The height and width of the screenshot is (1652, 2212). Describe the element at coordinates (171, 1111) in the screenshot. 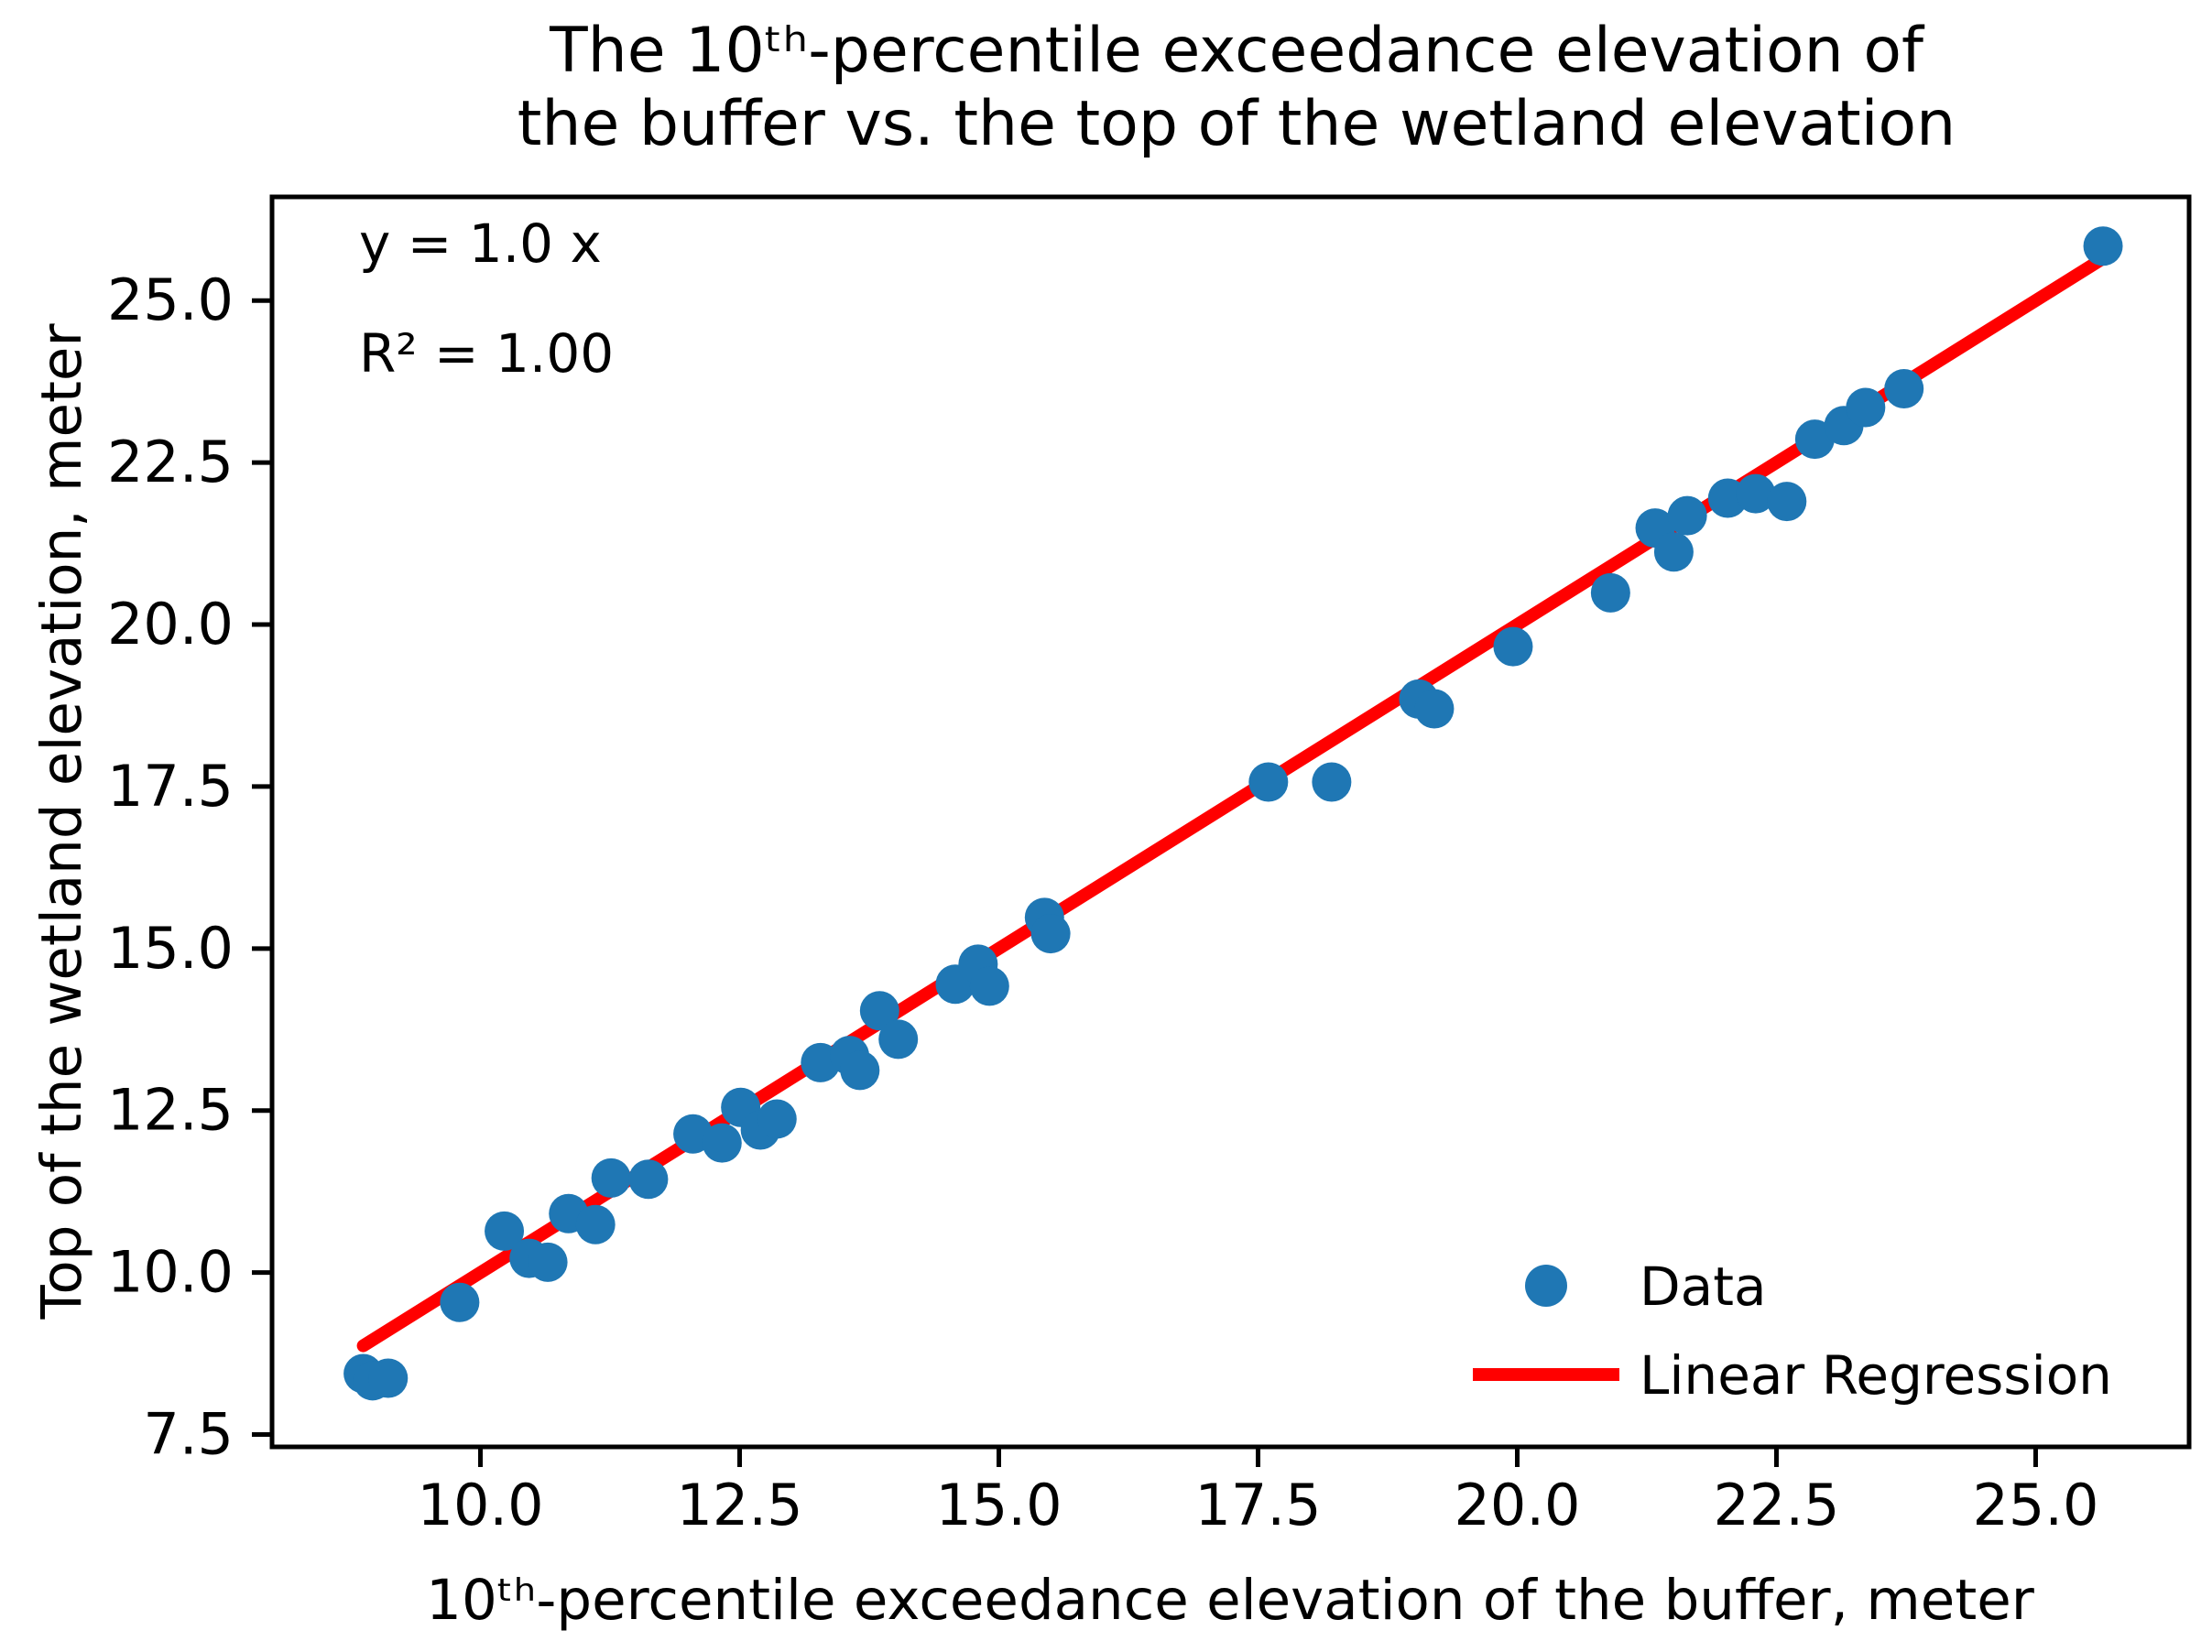

I see `y-tick-label: 12.5` at that location.